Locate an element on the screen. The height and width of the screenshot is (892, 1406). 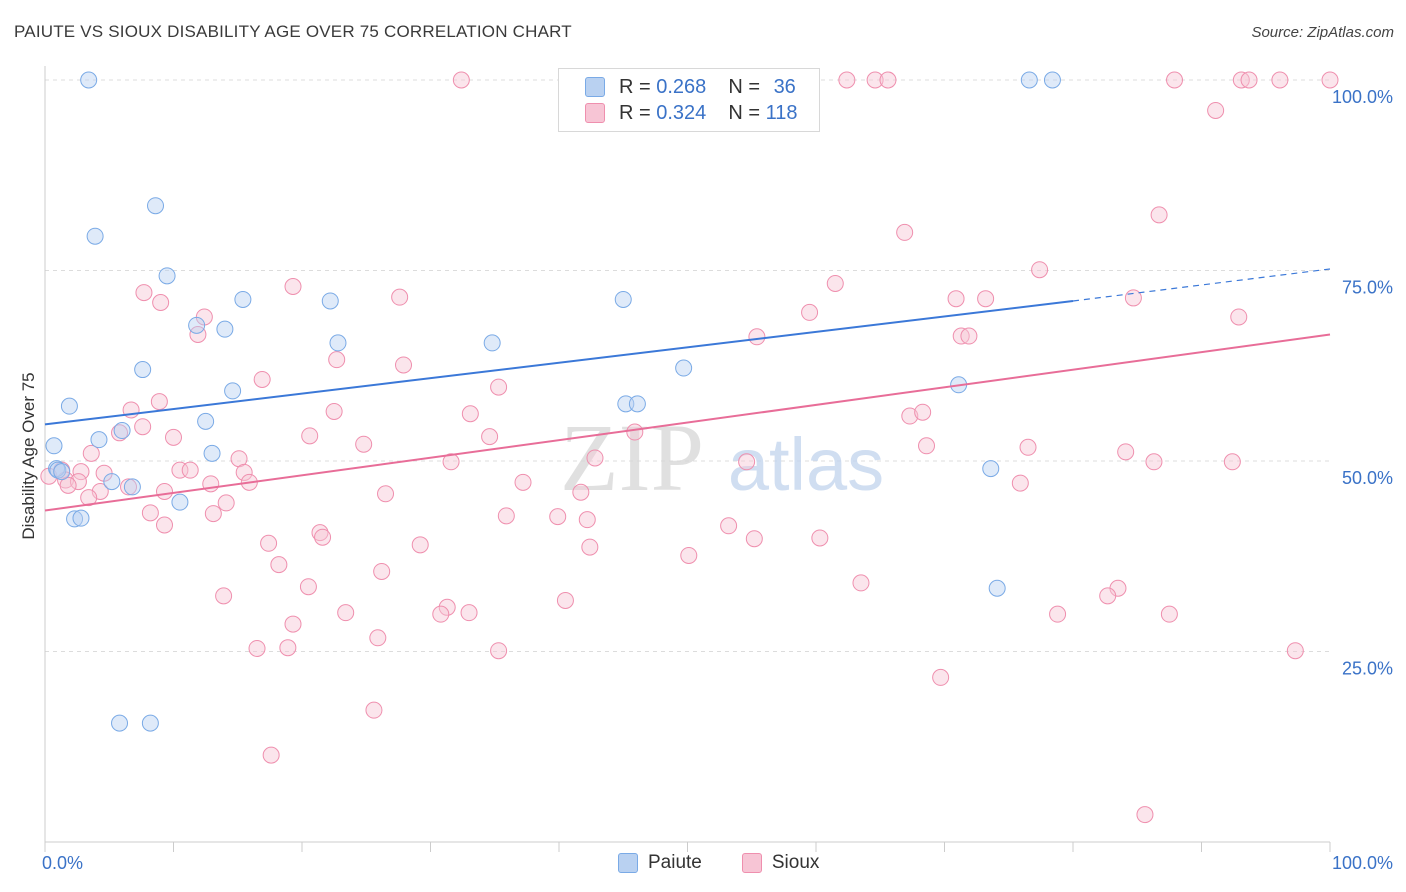
legend-n-value: 36 is located at coordinates (784, 86).